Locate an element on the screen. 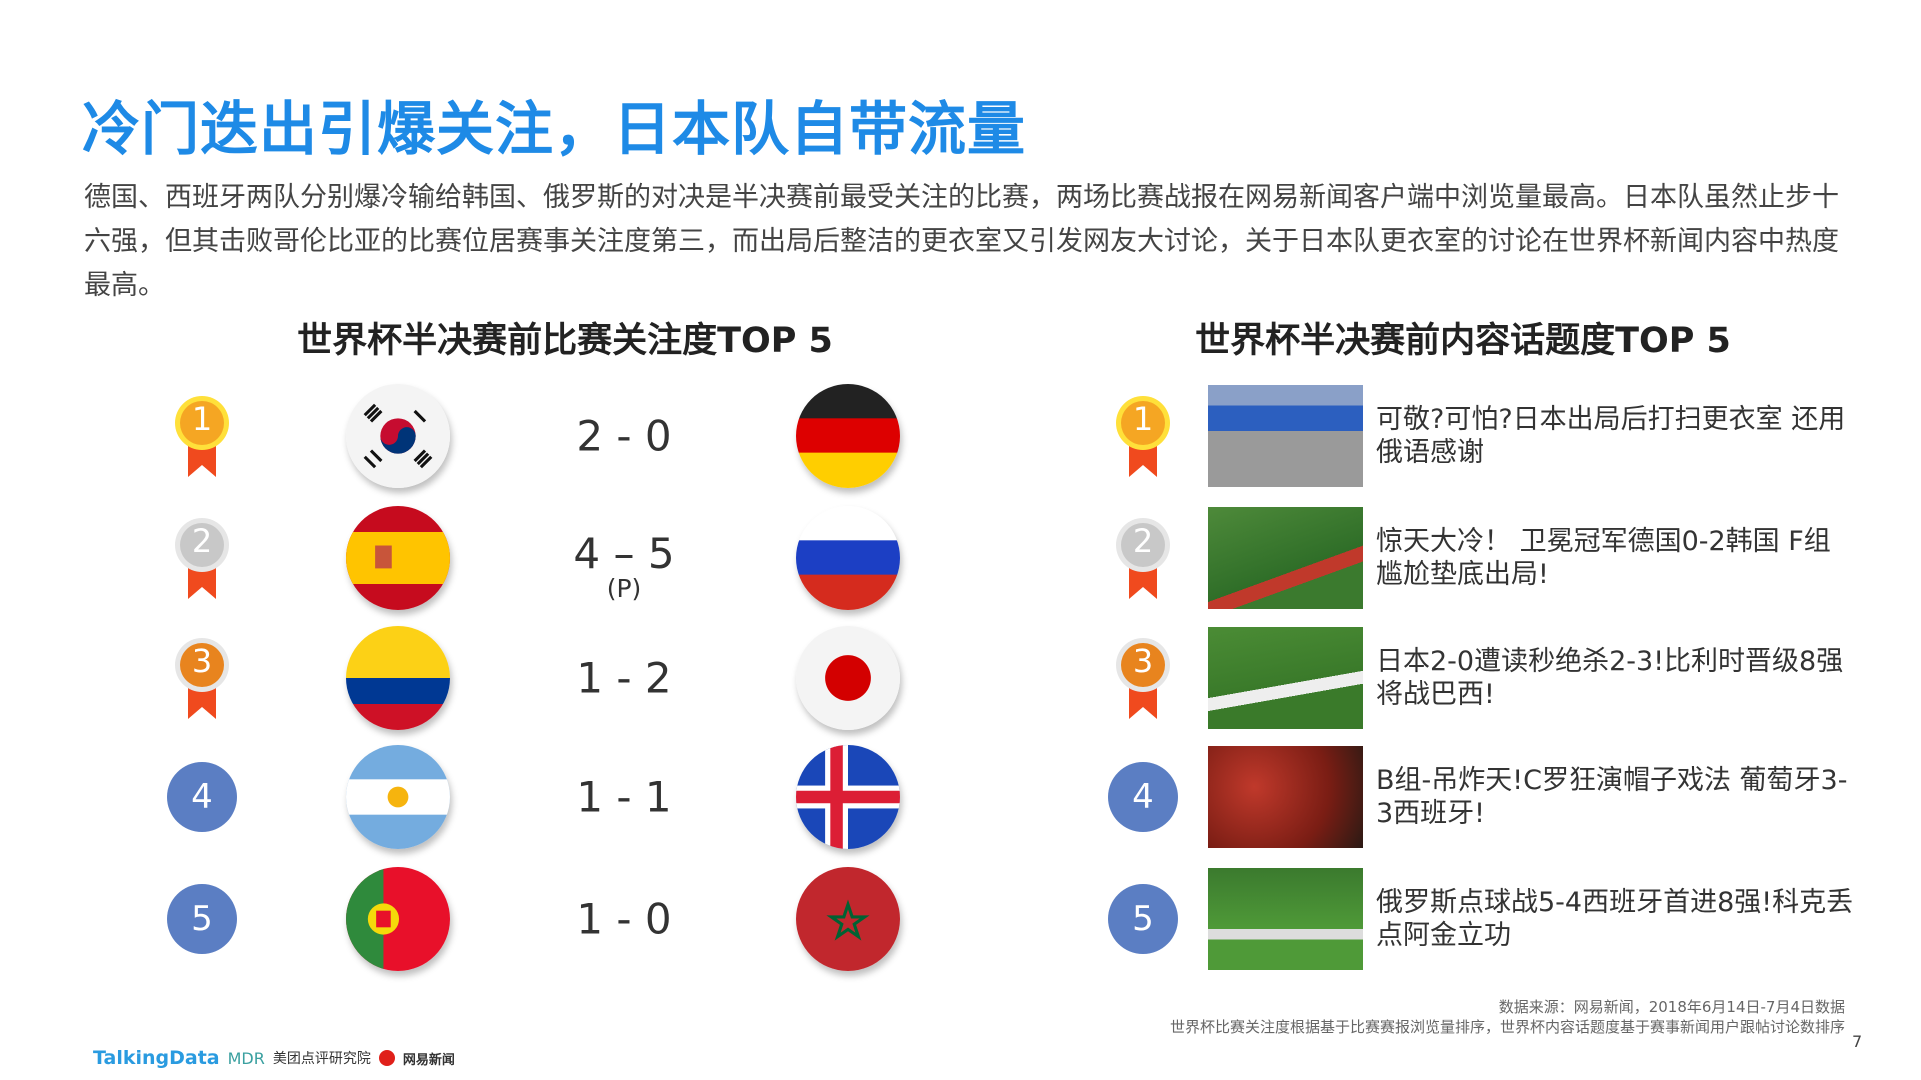  match-score: 1 - 0 is located at coordinates (623, 919).